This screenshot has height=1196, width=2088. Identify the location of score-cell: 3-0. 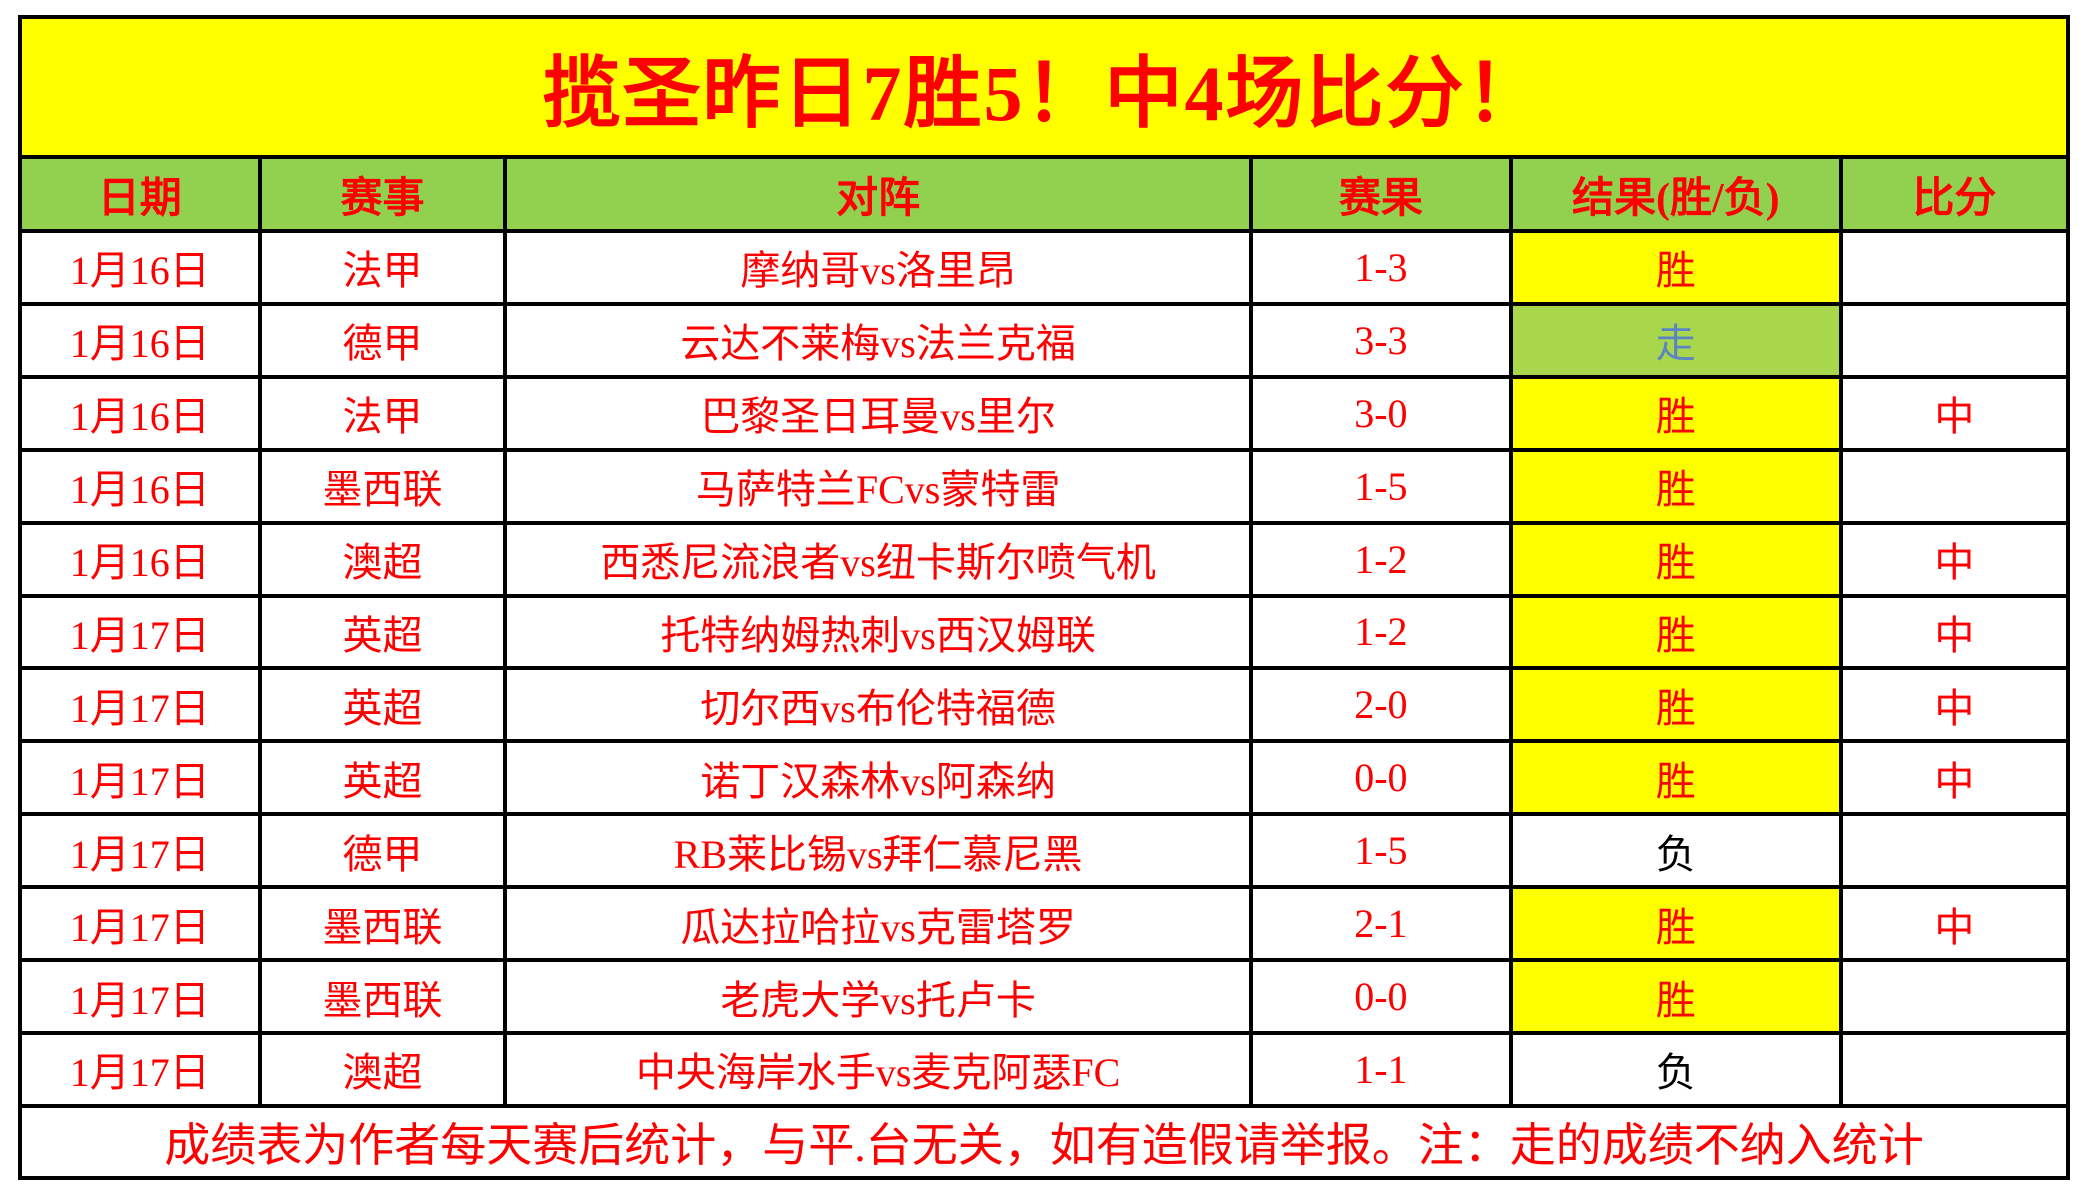
(1380, 413).